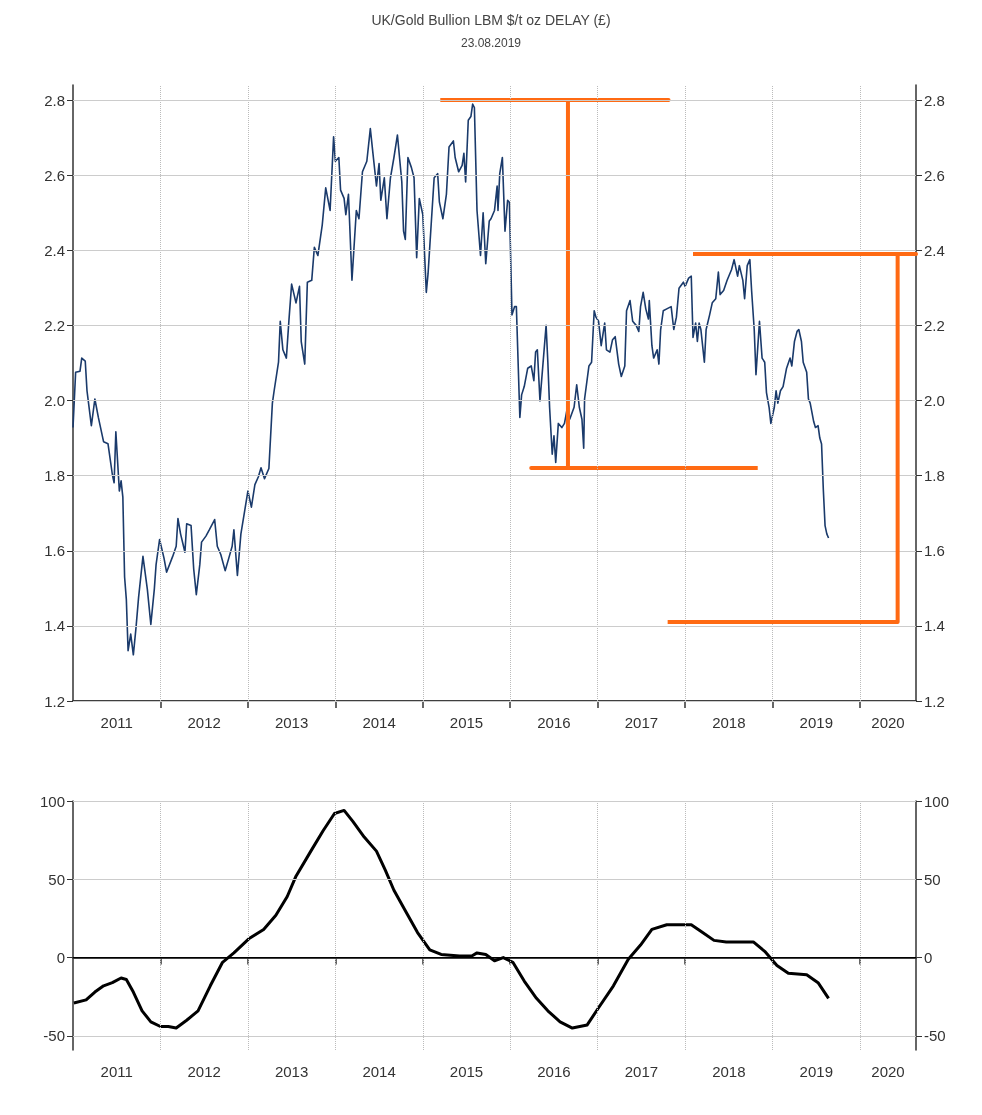 The image size is (982, 1115). Describe the element at coordinates (932, 879) in the screenshot. I see `y2-tick-label: 50` at that location.